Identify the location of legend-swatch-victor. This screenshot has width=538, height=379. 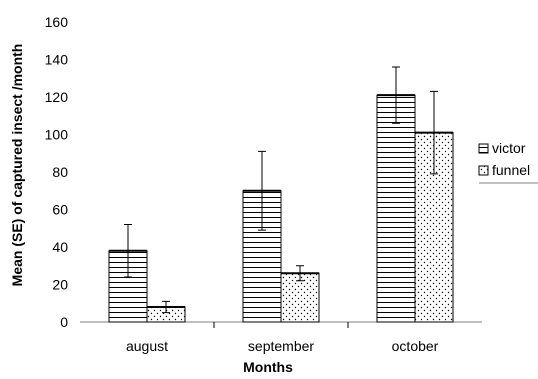
(483, 148).